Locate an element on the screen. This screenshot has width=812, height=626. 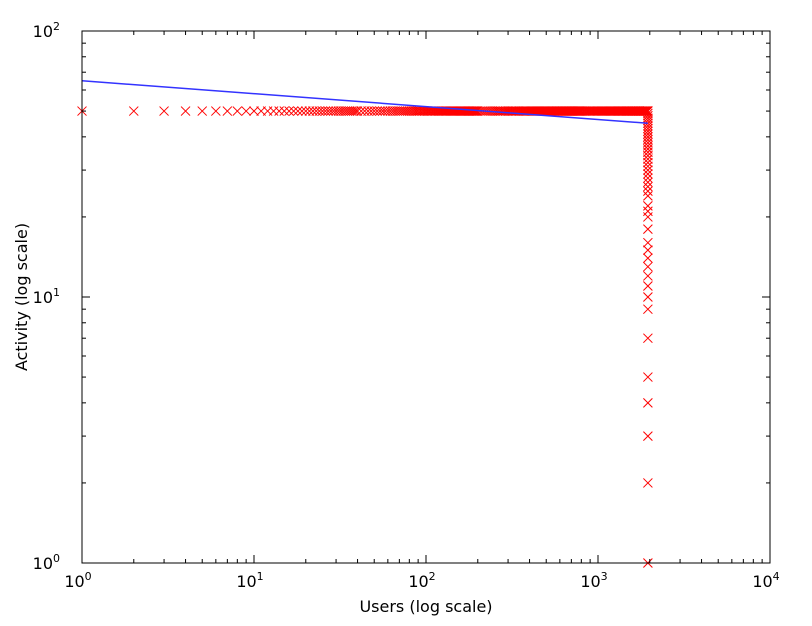
fit-line is located at coordinates (364, 102).